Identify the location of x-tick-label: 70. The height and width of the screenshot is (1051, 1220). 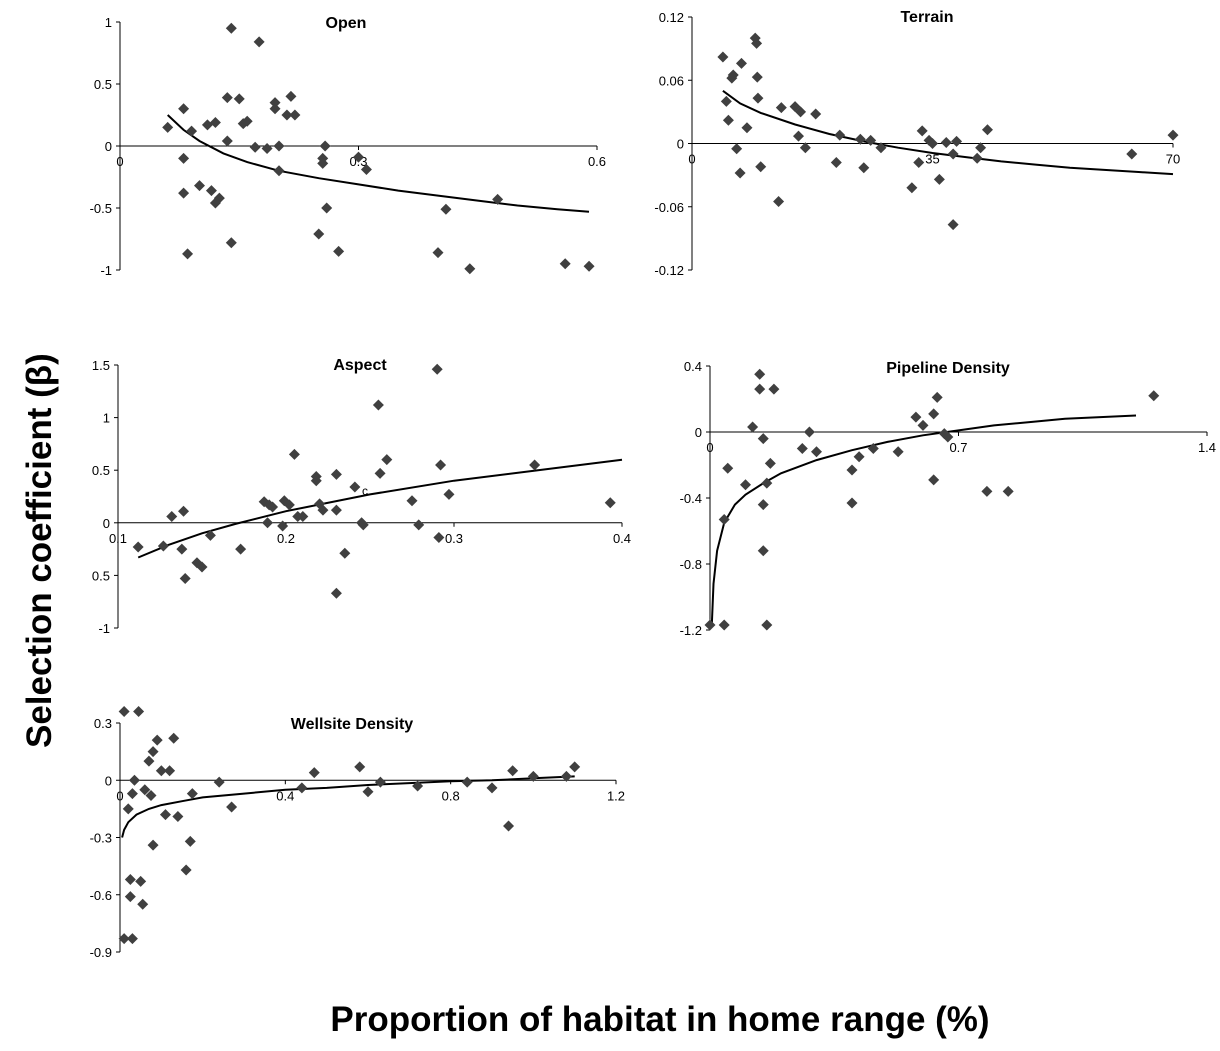
(1173, 159).